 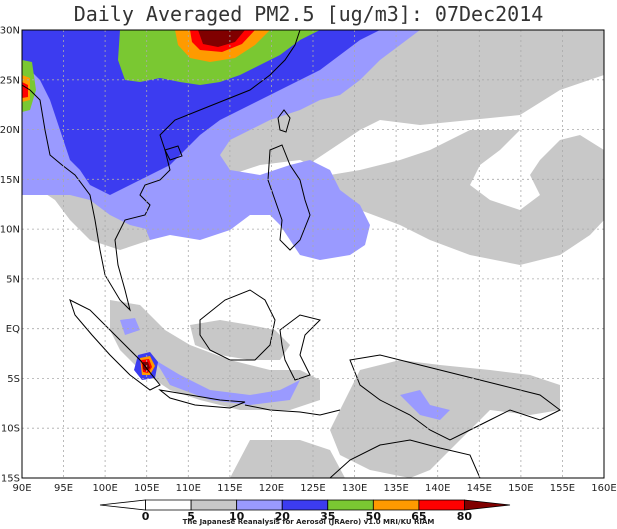 What do you see at coordinates (173, 153) in the screenshot?
I see `coast-hainan` at bounding box center [173, 153].